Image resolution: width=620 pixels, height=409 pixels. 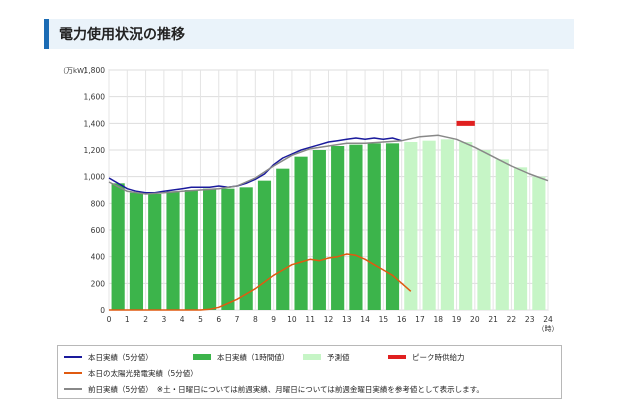 I want to click on legend-item-peak-supply: ピーク時供給力, so click(x=426, y=357).